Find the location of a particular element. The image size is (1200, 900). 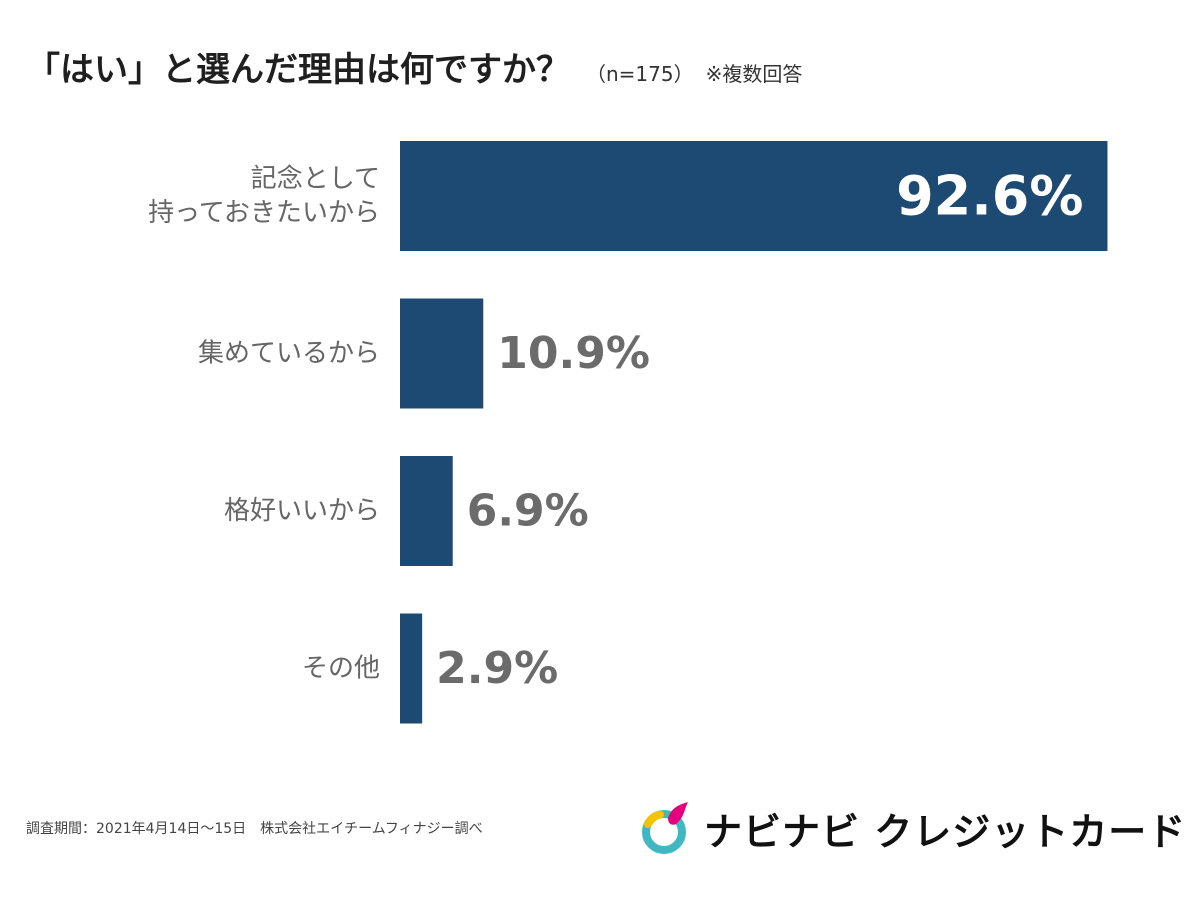

category-label-1-0: 集めているから is located at coordinates (289, 354).